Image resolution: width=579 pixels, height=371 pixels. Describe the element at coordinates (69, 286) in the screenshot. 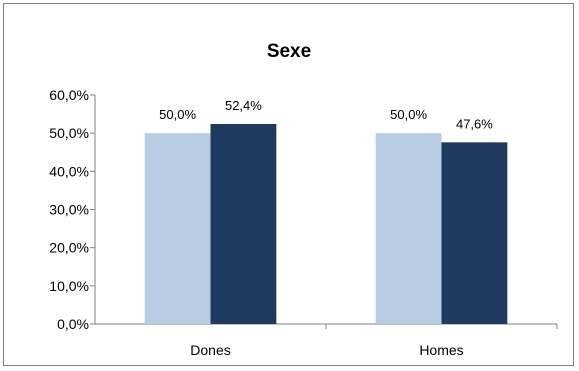

I see `y-tick-label: 10,0%` at that location.